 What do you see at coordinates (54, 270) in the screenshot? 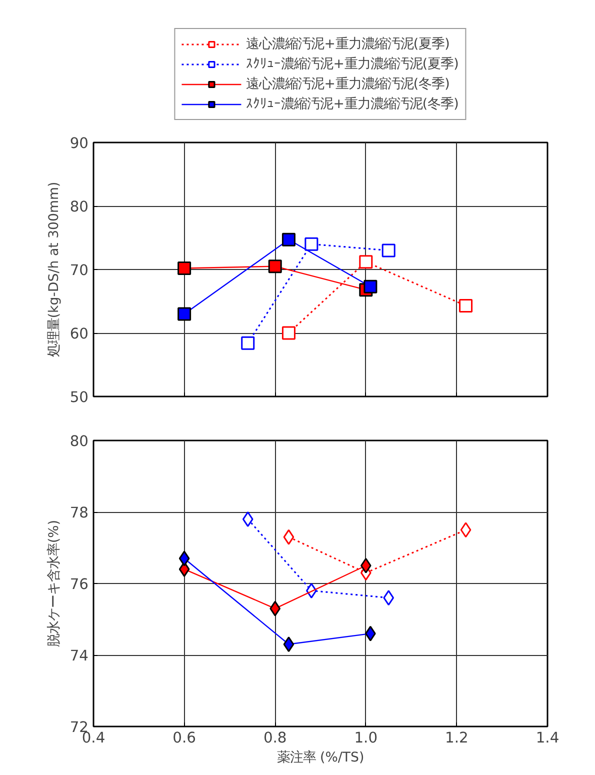
I see `y-axis-title: 処理量(kg-DS/h at 300mm)` at bounding box center [54, 270].